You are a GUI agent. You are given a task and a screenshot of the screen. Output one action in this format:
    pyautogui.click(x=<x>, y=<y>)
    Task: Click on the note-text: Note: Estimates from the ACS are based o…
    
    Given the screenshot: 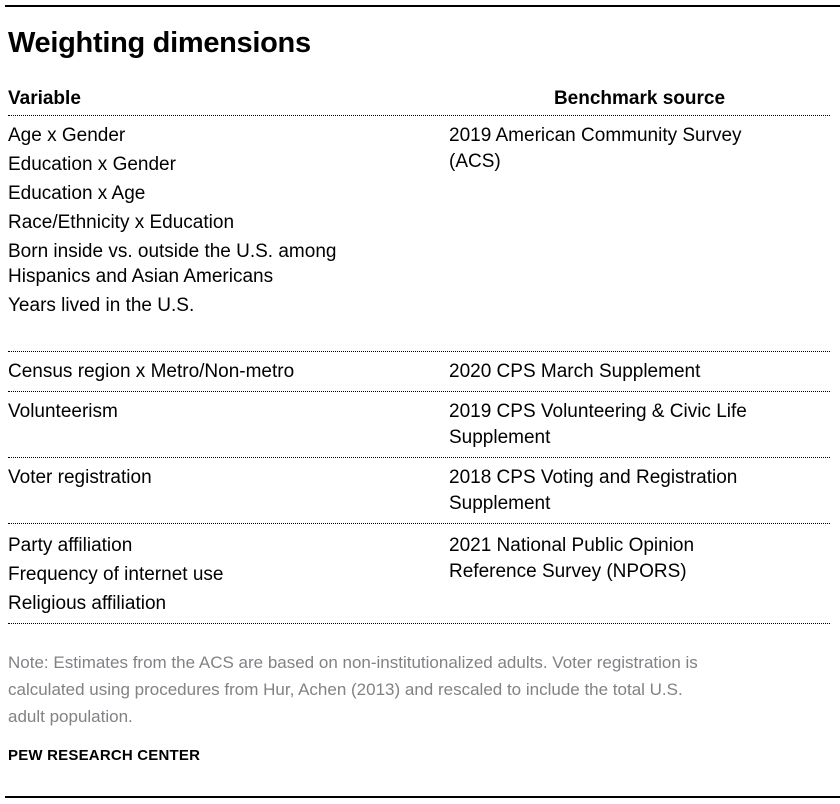 What is the action you would take?
    pyautogui.click(x=419, y=689)
    